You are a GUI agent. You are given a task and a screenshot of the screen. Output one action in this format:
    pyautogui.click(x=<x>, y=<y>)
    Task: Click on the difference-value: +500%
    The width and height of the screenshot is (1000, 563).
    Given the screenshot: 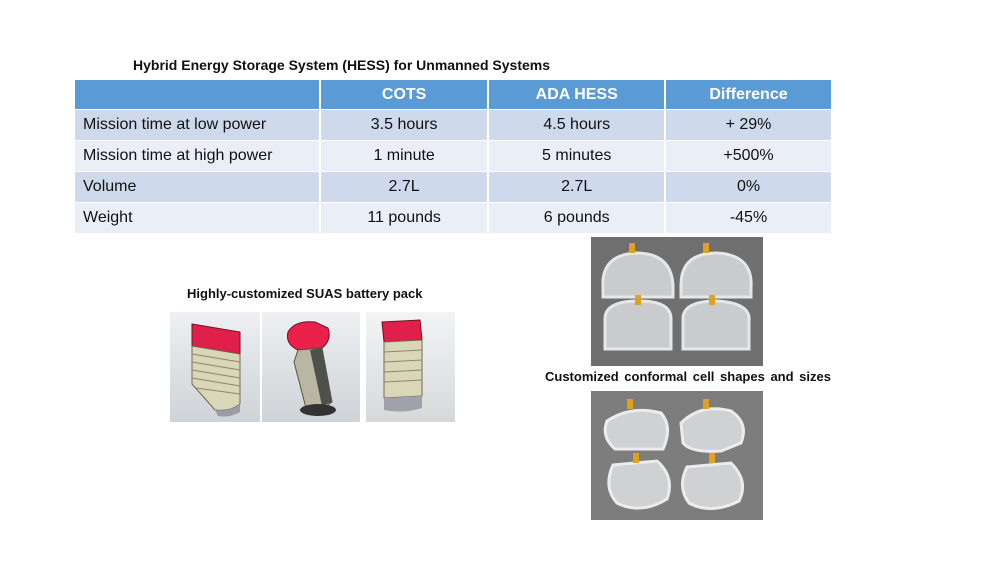 What is the action you would take?
    pyautogui.click(x=748, y=156)
    